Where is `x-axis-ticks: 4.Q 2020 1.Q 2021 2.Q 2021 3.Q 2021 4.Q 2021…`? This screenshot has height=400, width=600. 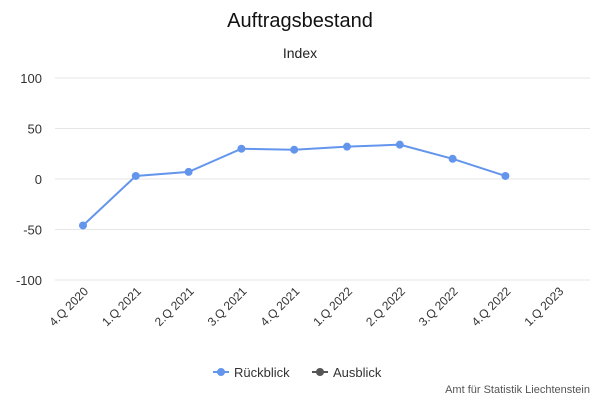 x-axis-ticks: 4.Q 2020 1.Q 2021 2.Q 2021 3.Q 2021 4.Q 2021… is located at coordinates (306, 306).